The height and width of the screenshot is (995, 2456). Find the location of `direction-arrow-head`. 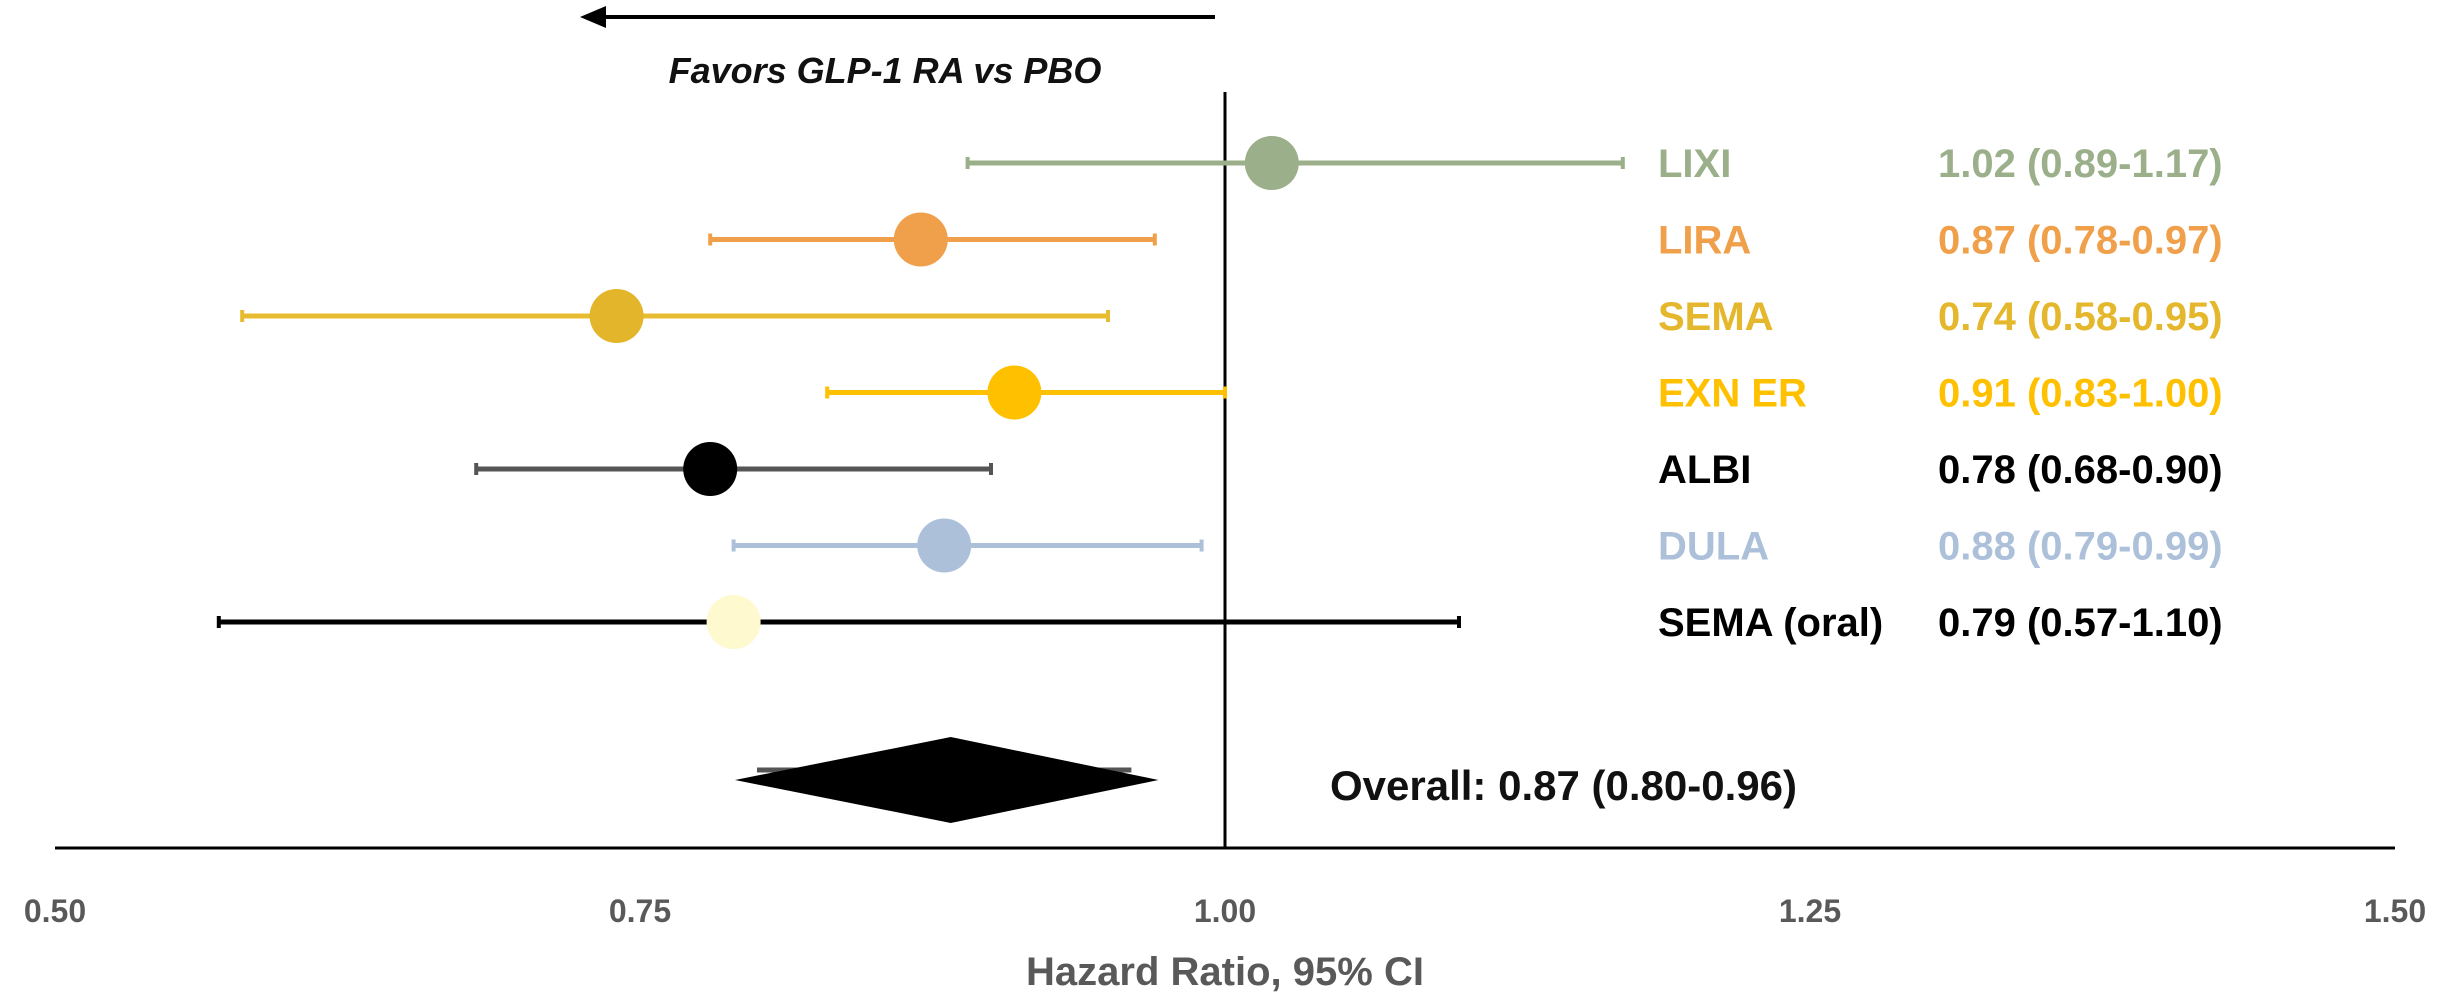

direction-arrow-head is located at coordinates (593, 17).